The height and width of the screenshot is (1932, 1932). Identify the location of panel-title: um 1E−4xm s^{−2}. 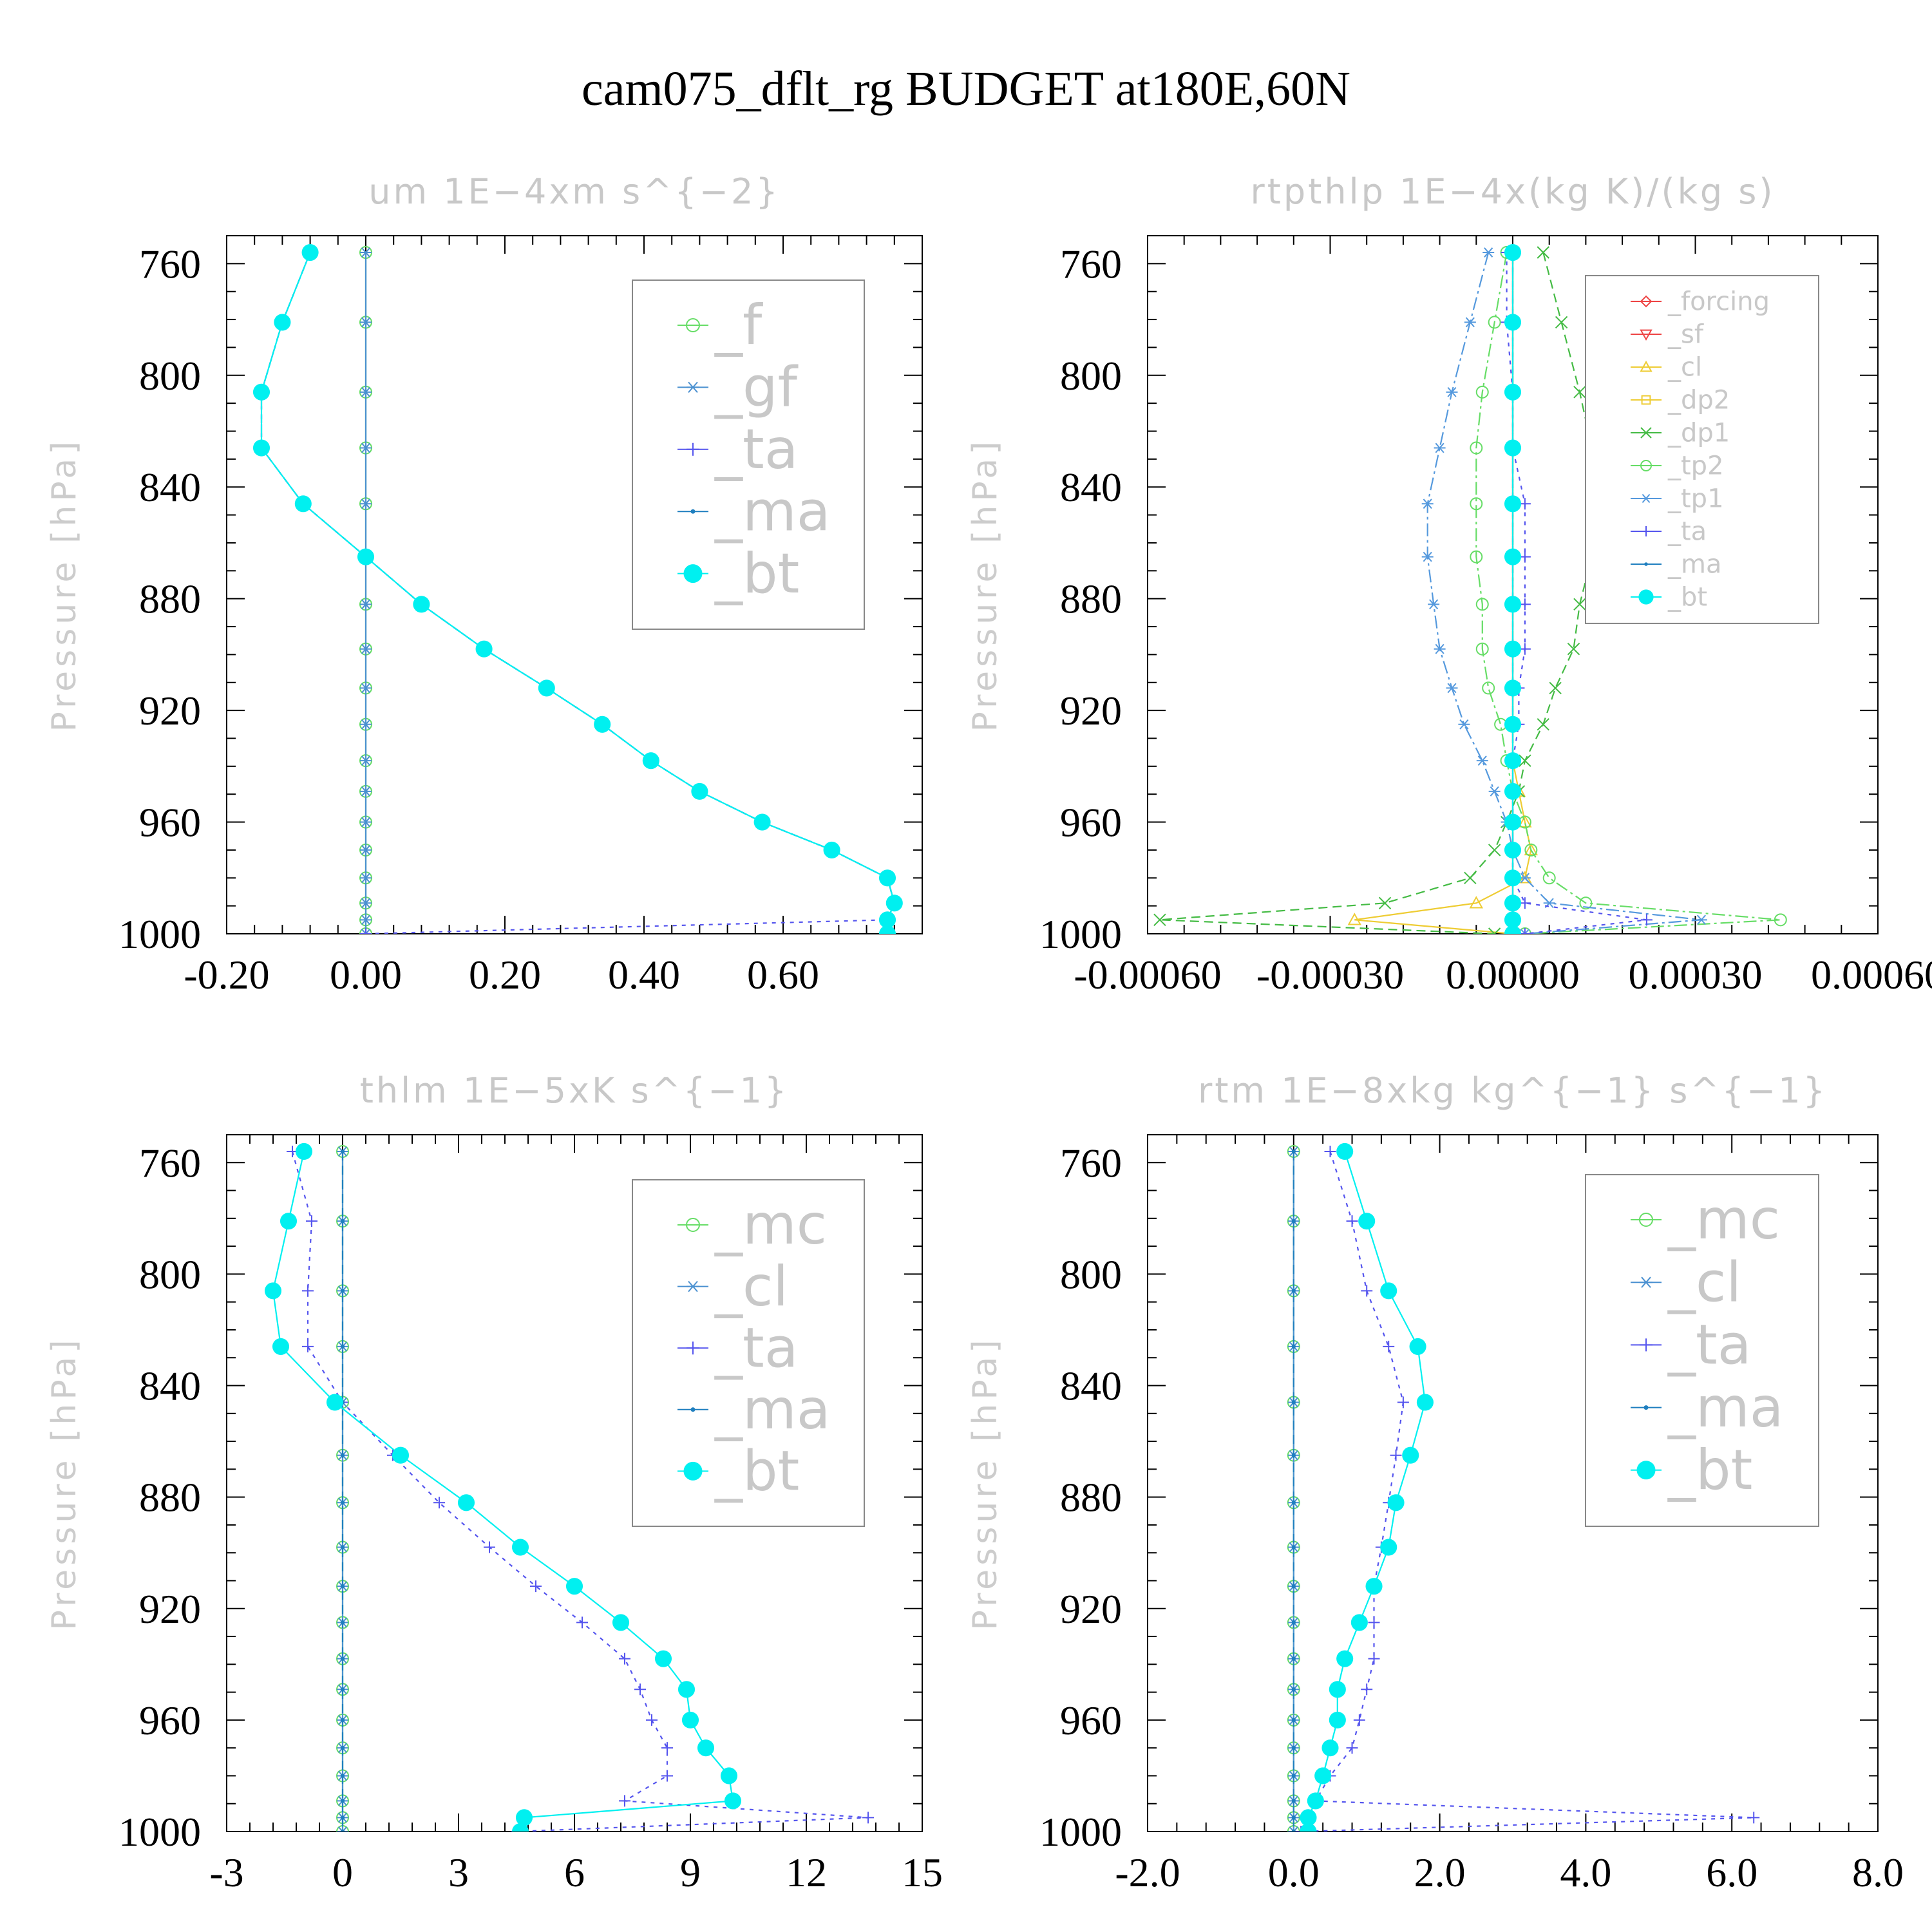
(574, 191).